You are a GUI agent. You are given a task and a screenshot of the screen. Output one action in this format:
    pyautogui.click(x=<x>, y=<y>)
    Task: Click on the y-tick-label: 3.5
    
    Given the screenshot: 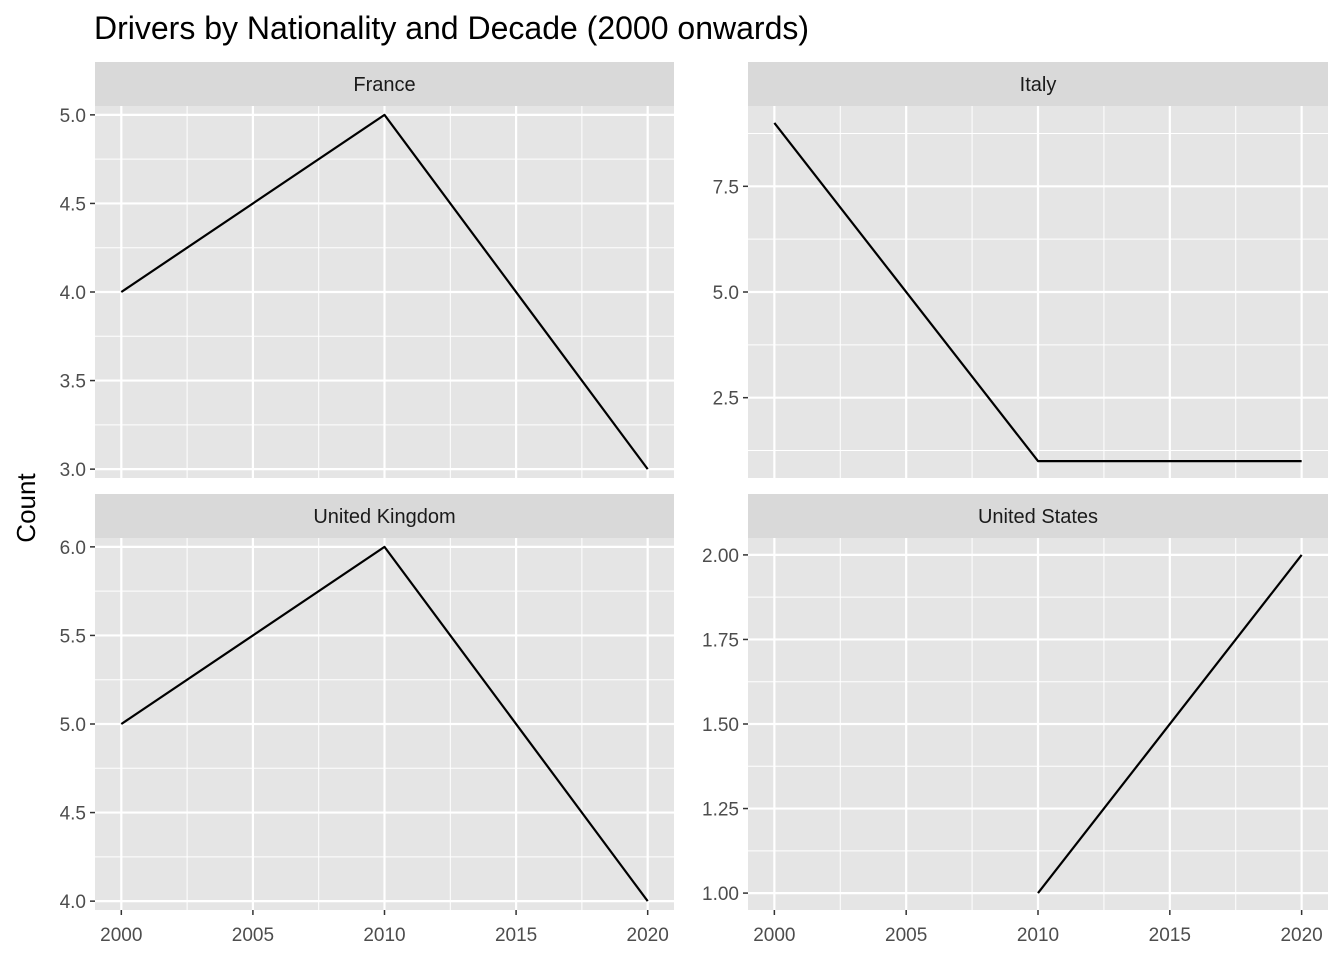 What is the action you would take?
    pyautogui.click(x=73, y=382)
    